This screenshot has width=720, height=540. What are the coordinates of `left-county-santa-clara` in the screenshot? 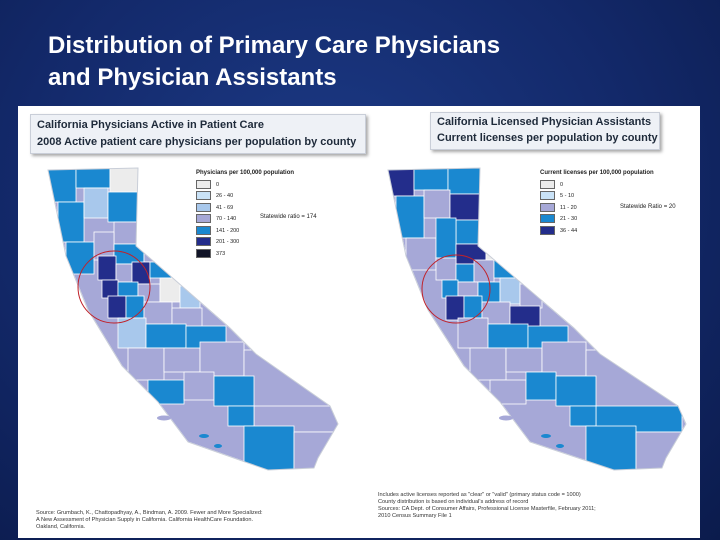 It's located at (135, 307).